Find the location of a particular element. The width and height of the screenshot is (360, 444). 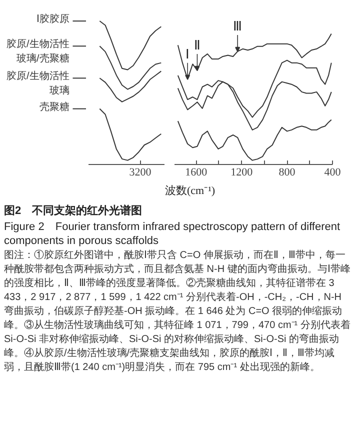

text: Figure 2 Fourier transform infrared spectroscopy pattern of different components in porous scaffolds is located at coordinates (173, 234).